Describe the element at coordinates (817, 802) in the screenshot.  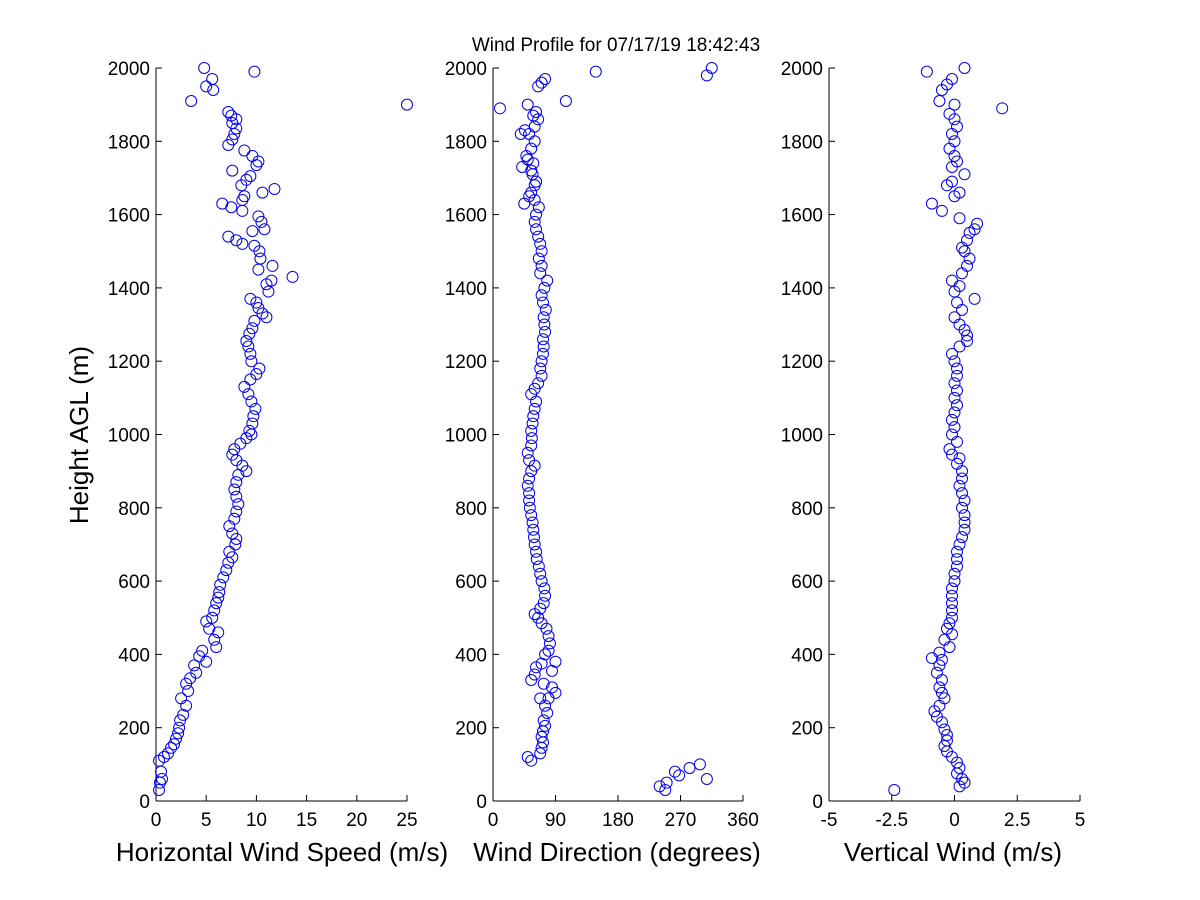
I see `y-tick-label: 0` at that location.